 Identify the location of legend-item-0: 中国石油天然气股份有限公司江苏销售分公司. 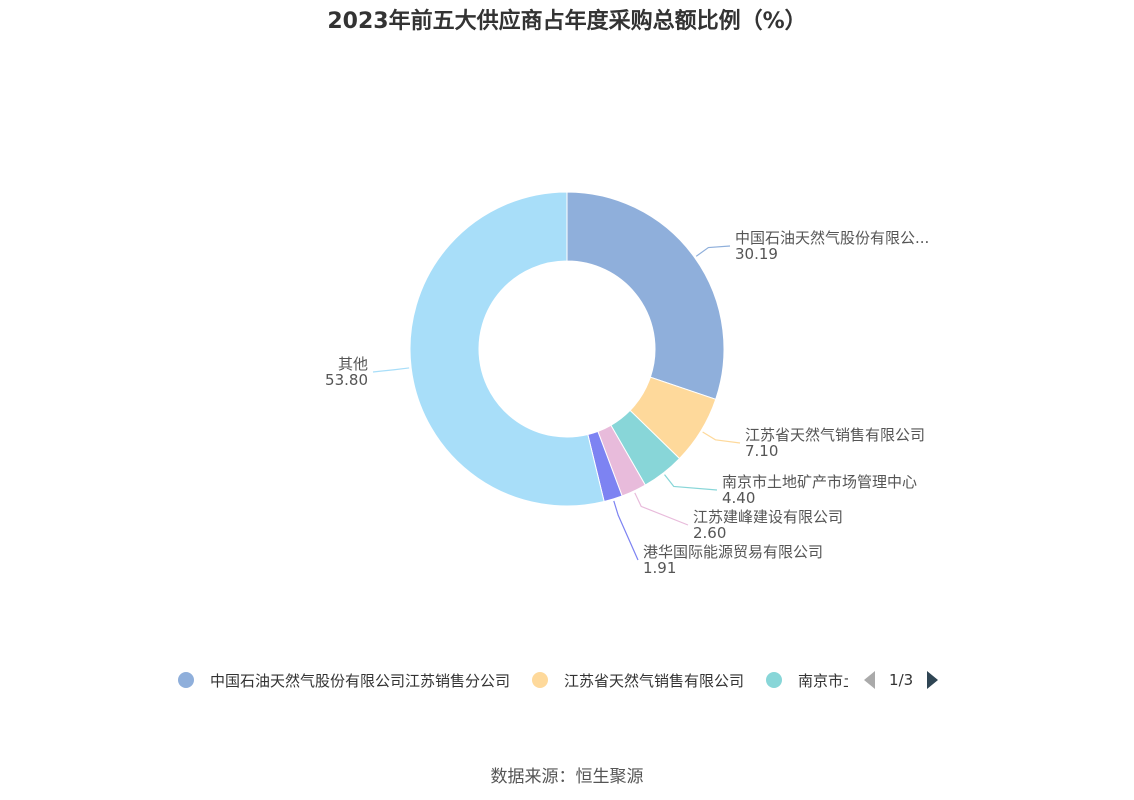
(344, 680).